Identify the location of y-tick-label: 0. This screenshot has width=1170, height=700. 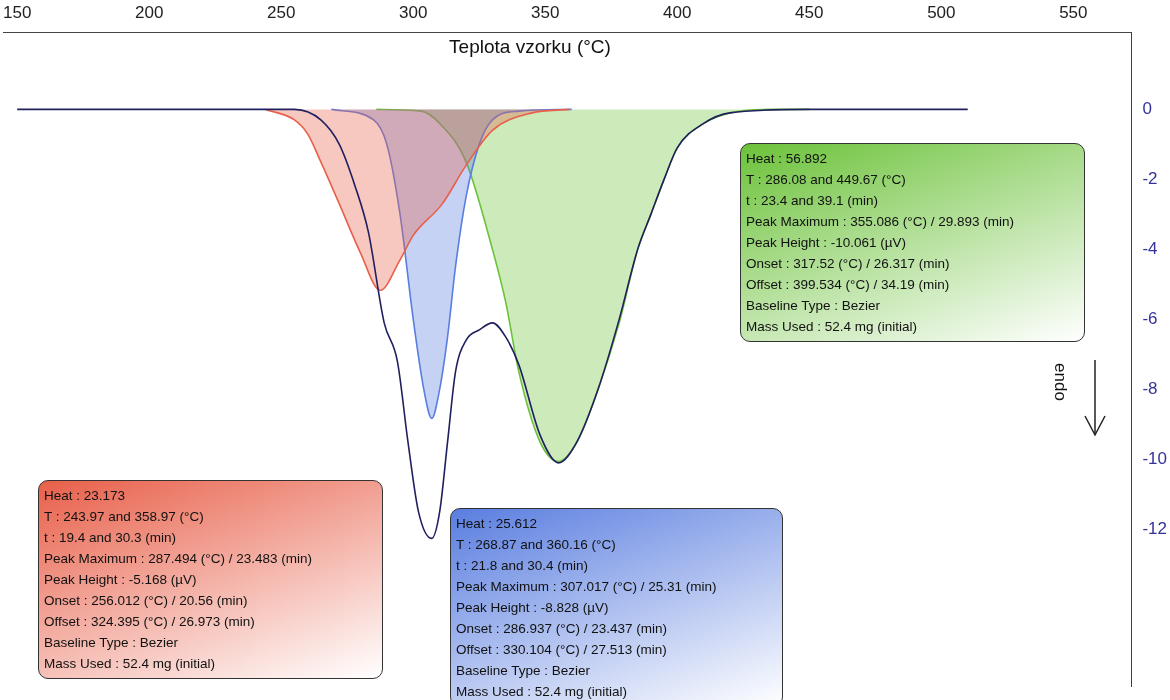
(1147, 109).